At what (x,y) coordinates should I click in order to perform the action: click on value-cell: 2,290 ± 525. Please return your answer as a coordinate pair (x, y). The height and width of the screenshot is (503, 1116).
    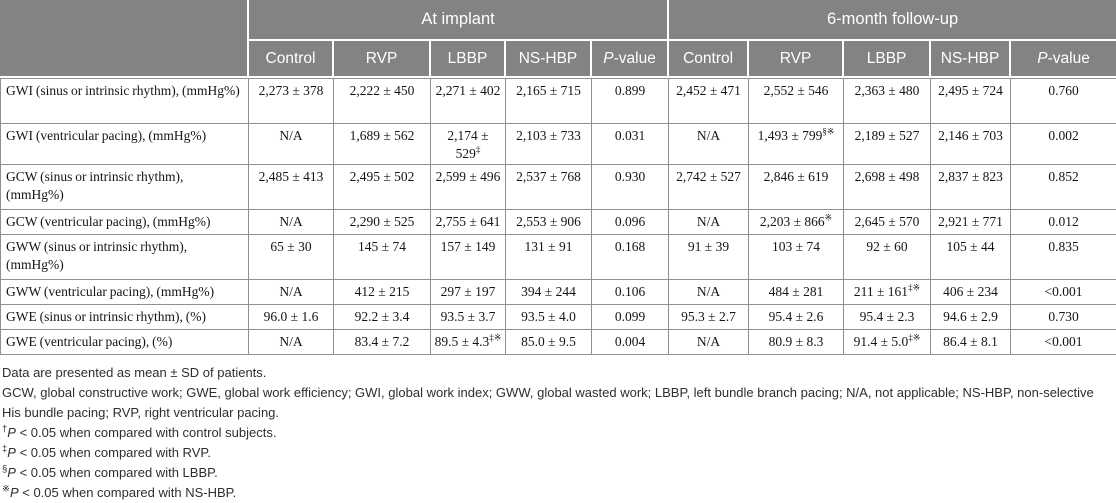
    Looking at the image, I should click on (382, 222).